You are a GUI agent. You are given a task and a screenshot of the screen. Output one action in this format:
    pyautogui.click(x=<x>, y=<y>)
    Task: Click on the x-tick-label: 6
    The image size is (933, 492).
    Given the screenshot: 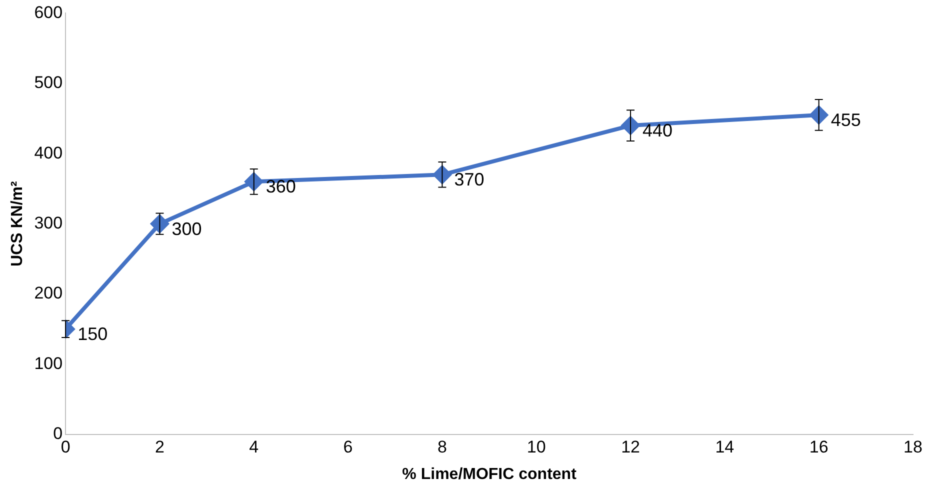 What is the action you would take?
    pyautogui.click(x=348, y=446)
    